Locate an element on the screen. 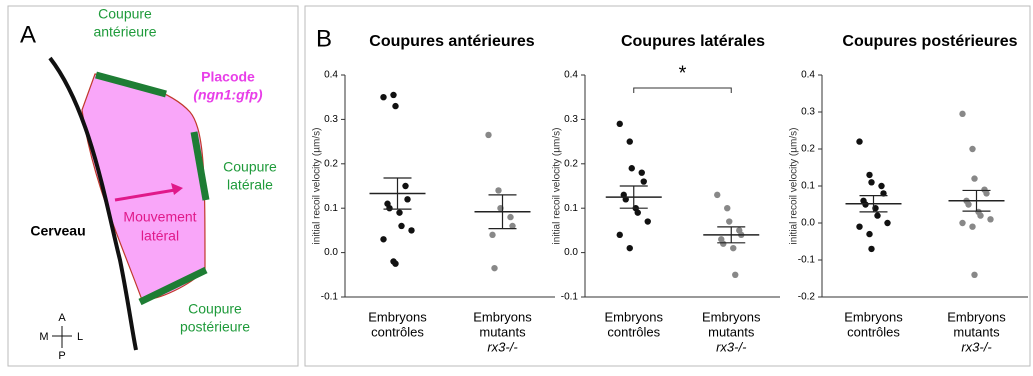 The height and width of the screenshot is (376, 1033). panel-label: B is located at coordinates (324, 38).